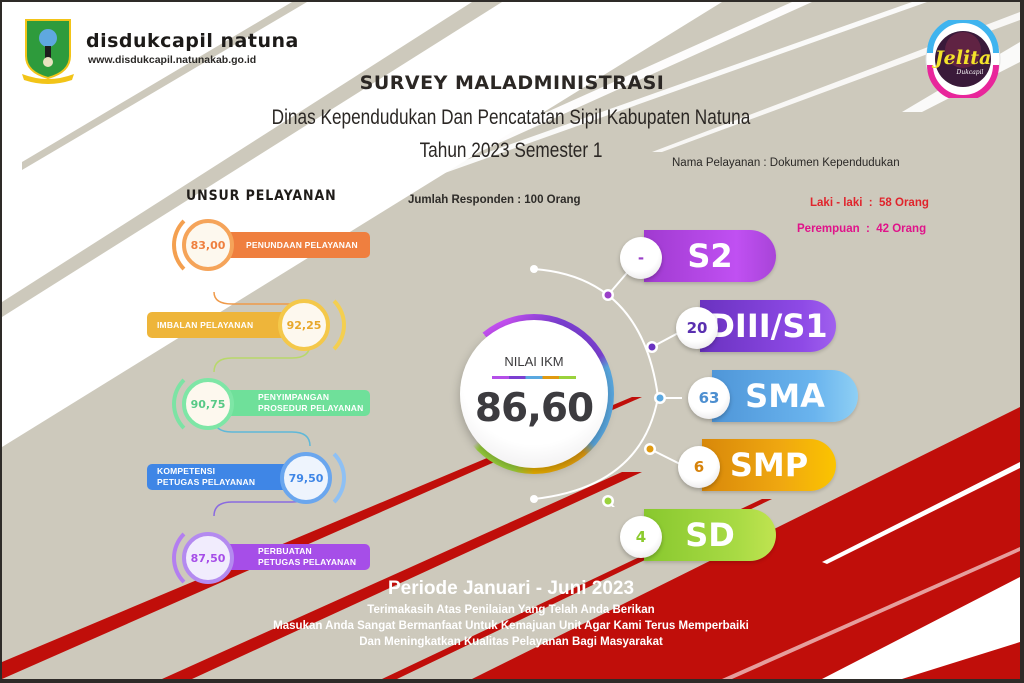  Describe the element at coordinates (641, 258) in the screenshot. I see `education-count: -` at that location.